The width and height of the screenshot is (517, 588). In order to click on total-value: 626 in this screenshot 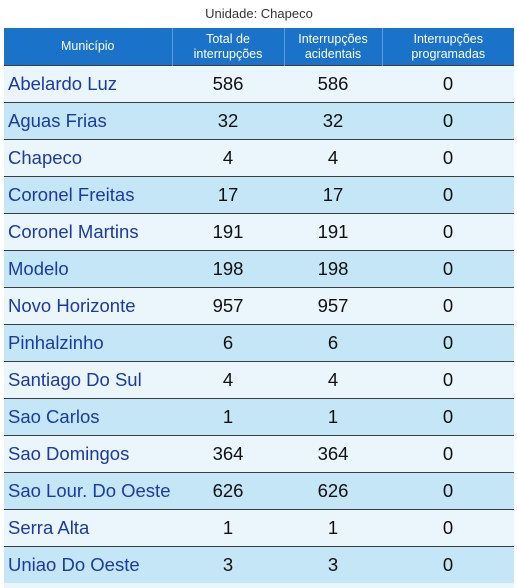, I will do `click(228, 491)`.